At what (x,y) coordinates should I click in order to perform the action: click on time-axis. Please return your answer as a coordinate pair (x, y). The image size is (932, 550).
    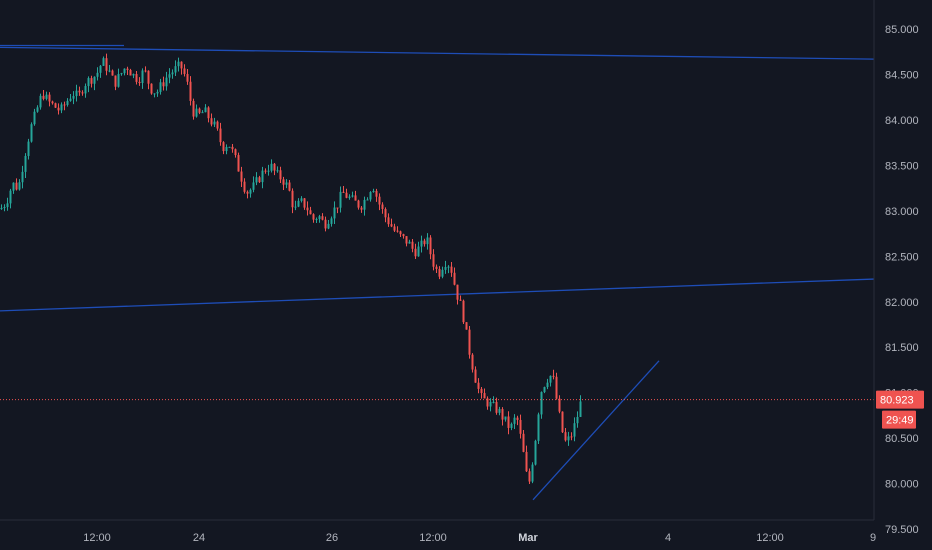
    Looking at the image, I should click on (466, 535).